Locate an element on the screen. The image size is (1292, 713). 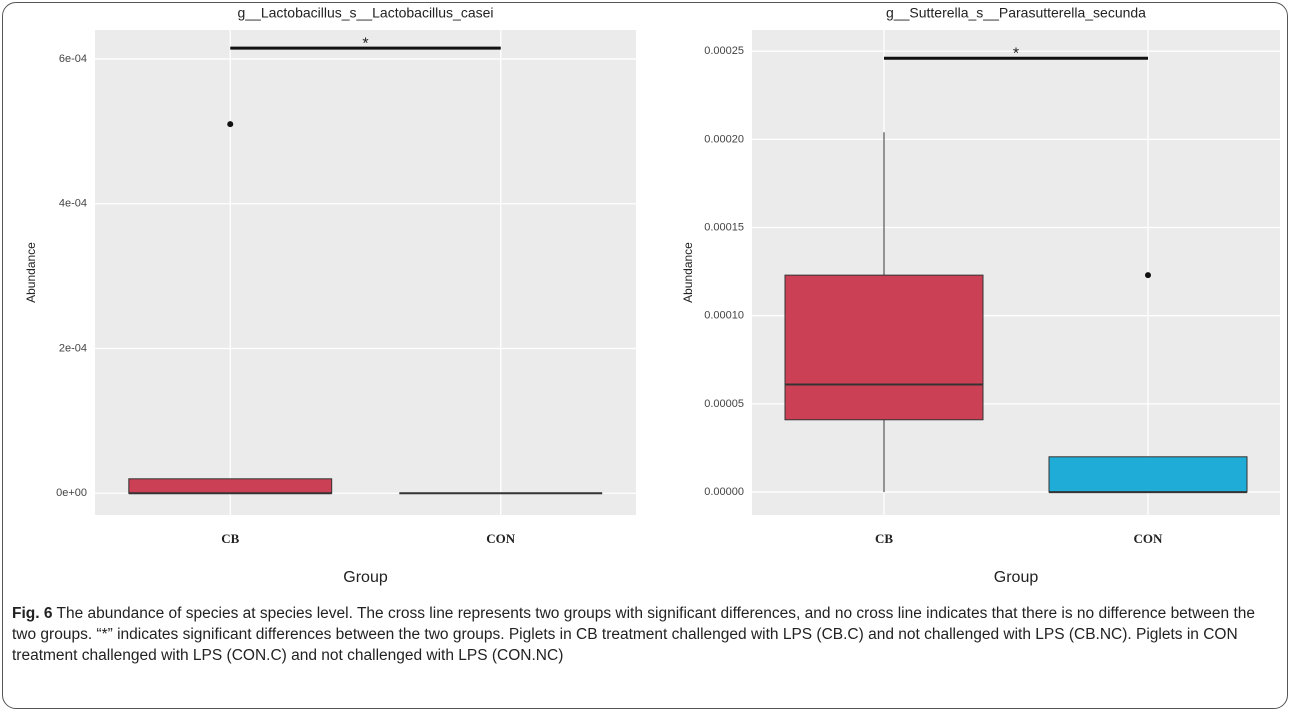
y-tick-label: 0.00025 is located at coordinates (724, 51).